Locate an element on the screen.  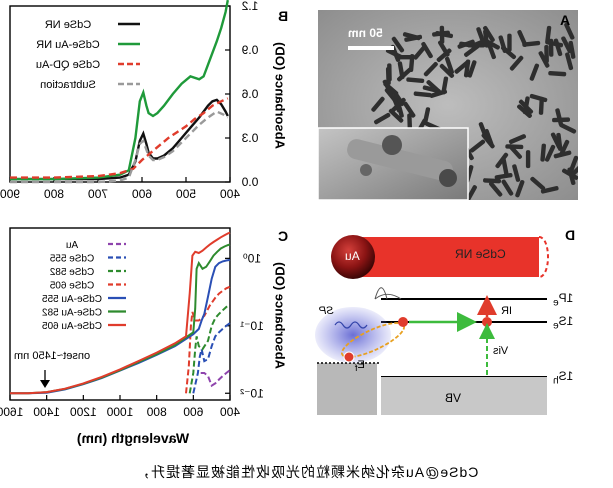
chart-b-frame is located at coordinates (120, 94).